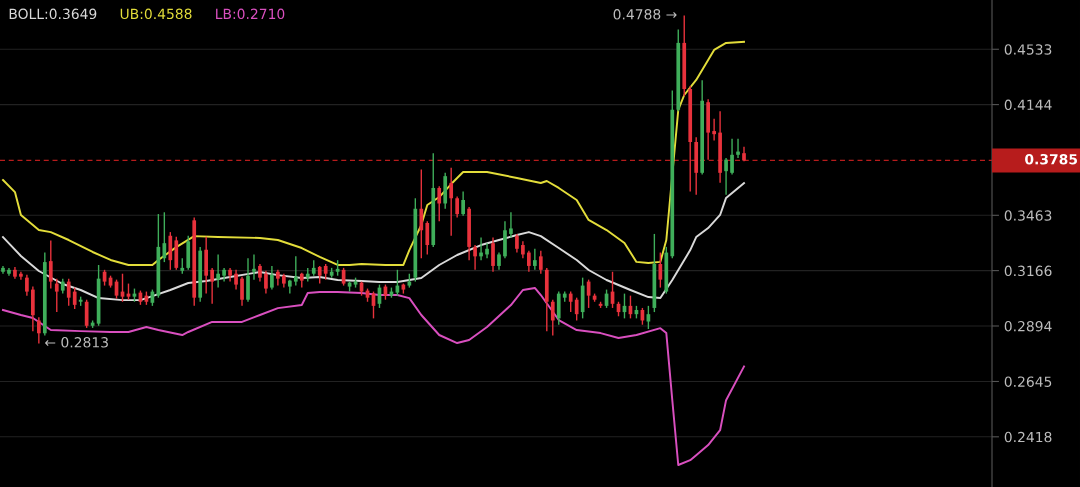 This screenshot has height=487, width=1080. What do you see at coordinates (1028, 437) in the screenshot?
I see `y-tick-label: 0.2418` at bounding box center [1028, 437].